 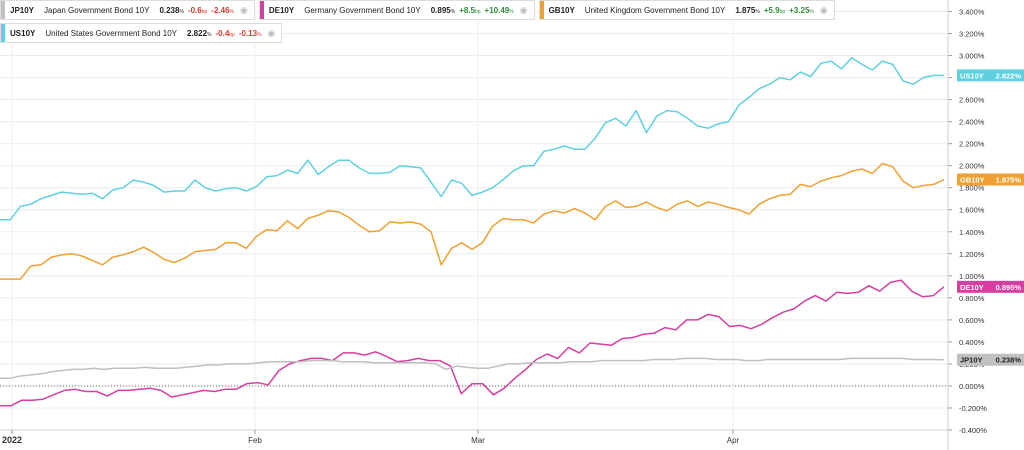 I want to click on legend-symbol: GB10Y, so click(x=561, y=10).